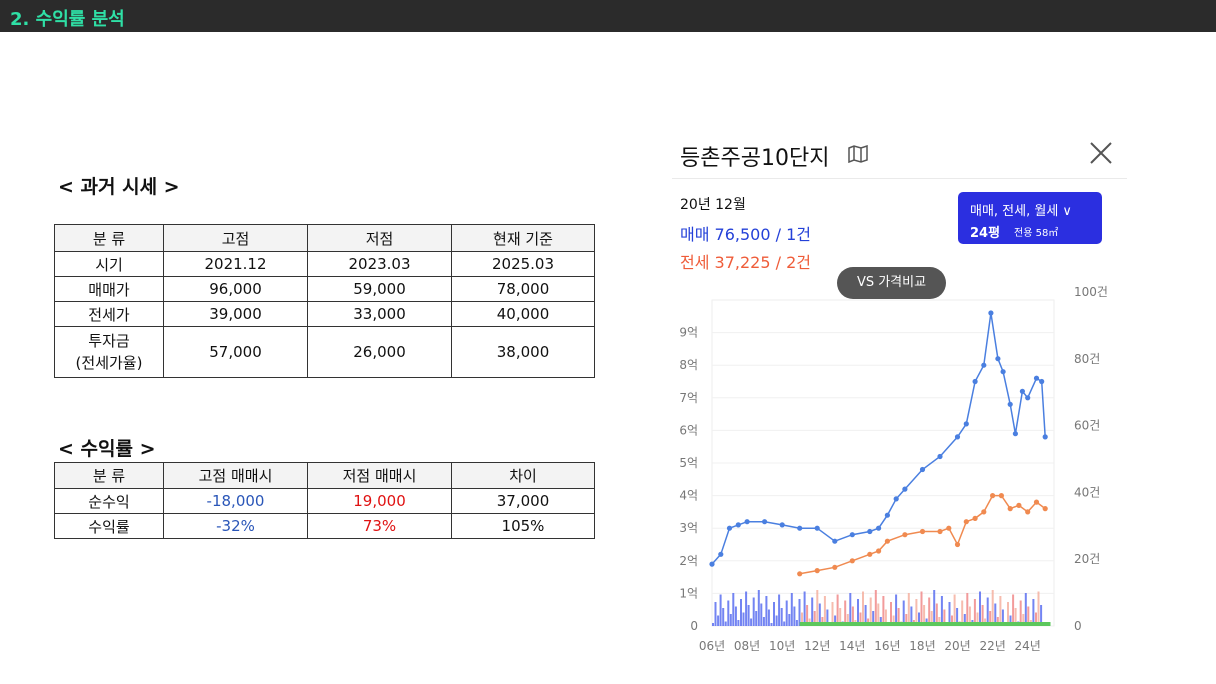  I want to click on filter-button: 매매, 전세, 월세 ∨ 24평 전용 58㎡, so click(1030, 218).